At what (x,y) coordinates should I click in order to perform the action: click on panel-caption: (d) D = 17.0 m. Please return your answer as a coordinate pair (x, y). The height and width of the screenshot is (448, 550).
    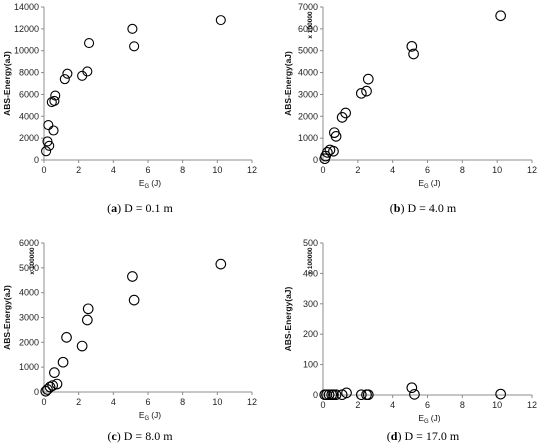
    Looking at the image, I should click on (423, 436).